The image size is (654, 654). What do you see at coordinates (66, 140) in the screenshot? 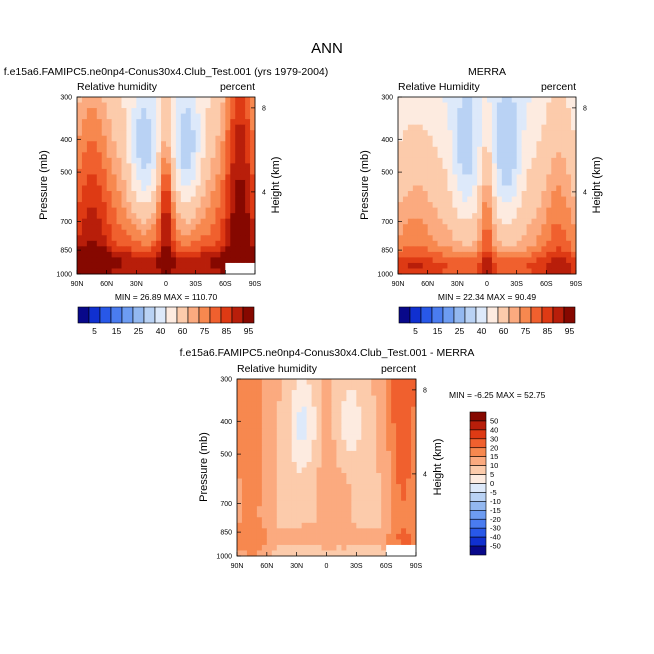
I see `y-tick-label: 400` at bounding box center [66, 140].